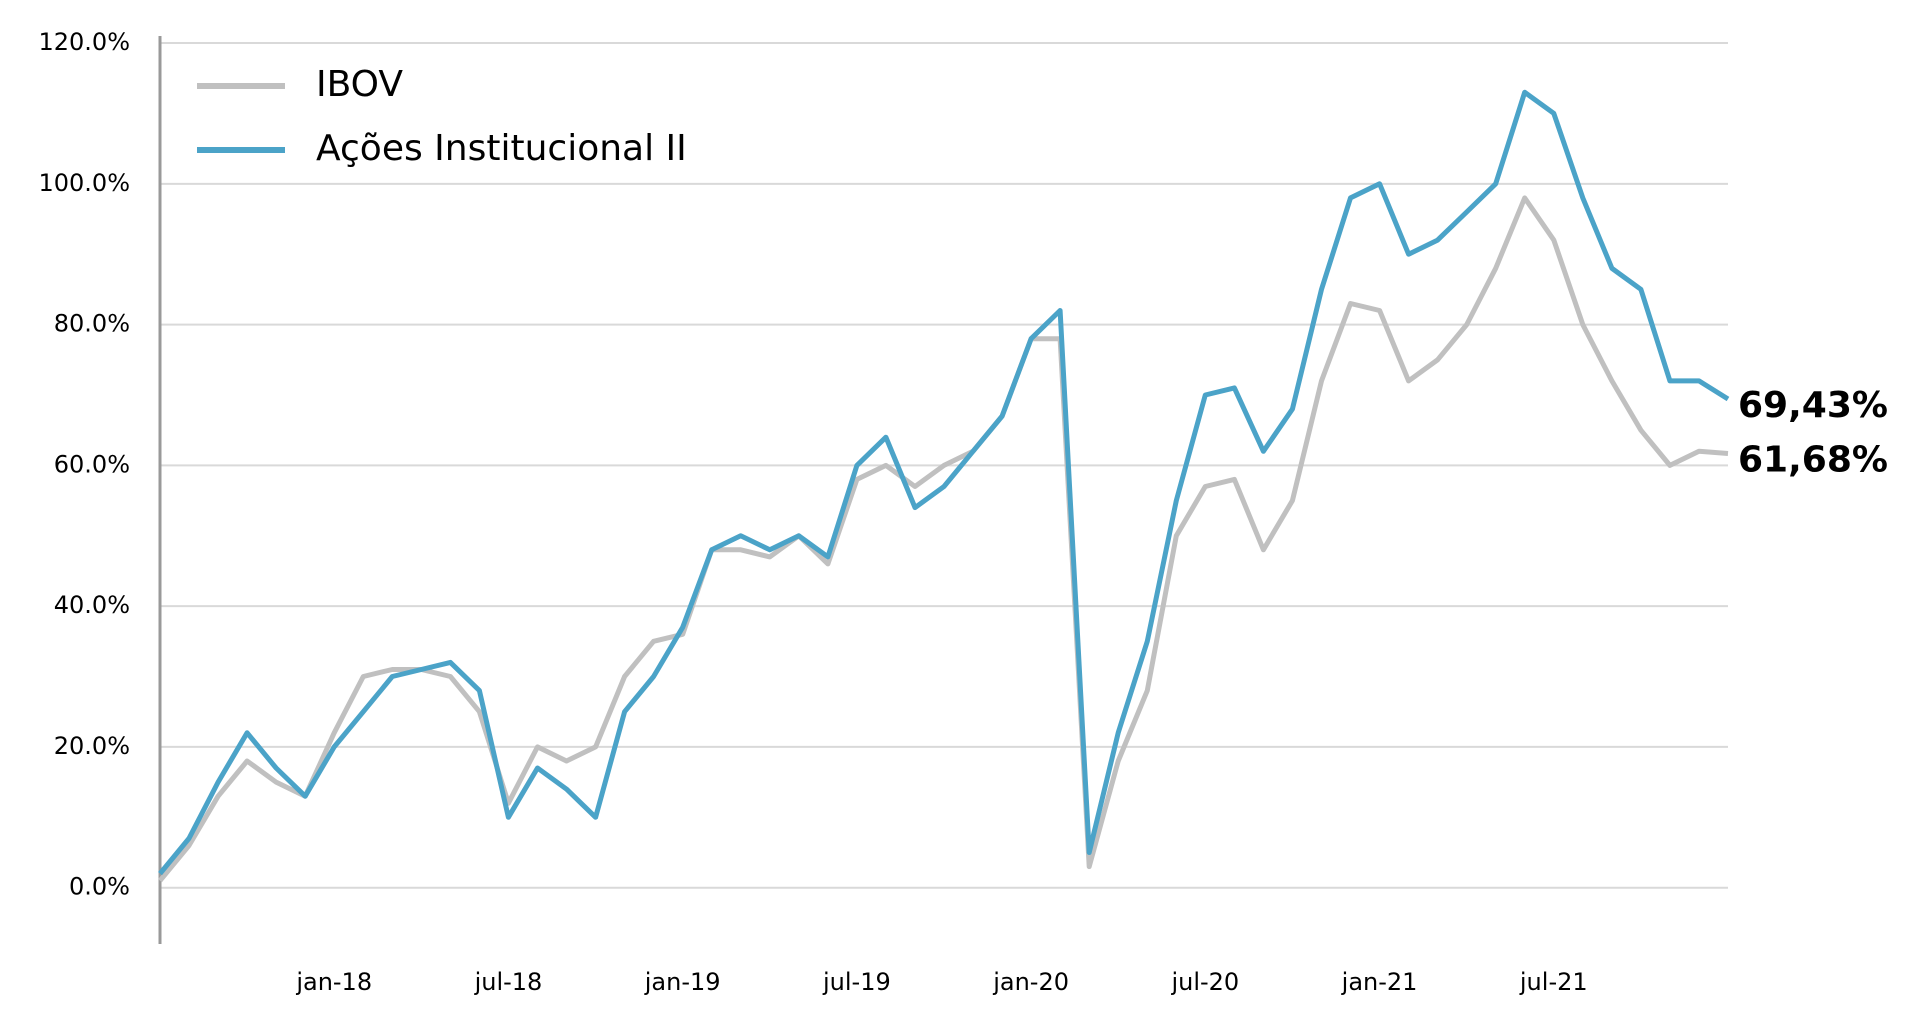 Image resolution: width=1909 pixels, height=1025 pixels. What do you see at coordinates (1813, 460) in the screenshot?
I see `end-value-label: 61,68%` at bounding box center [1813, 460].